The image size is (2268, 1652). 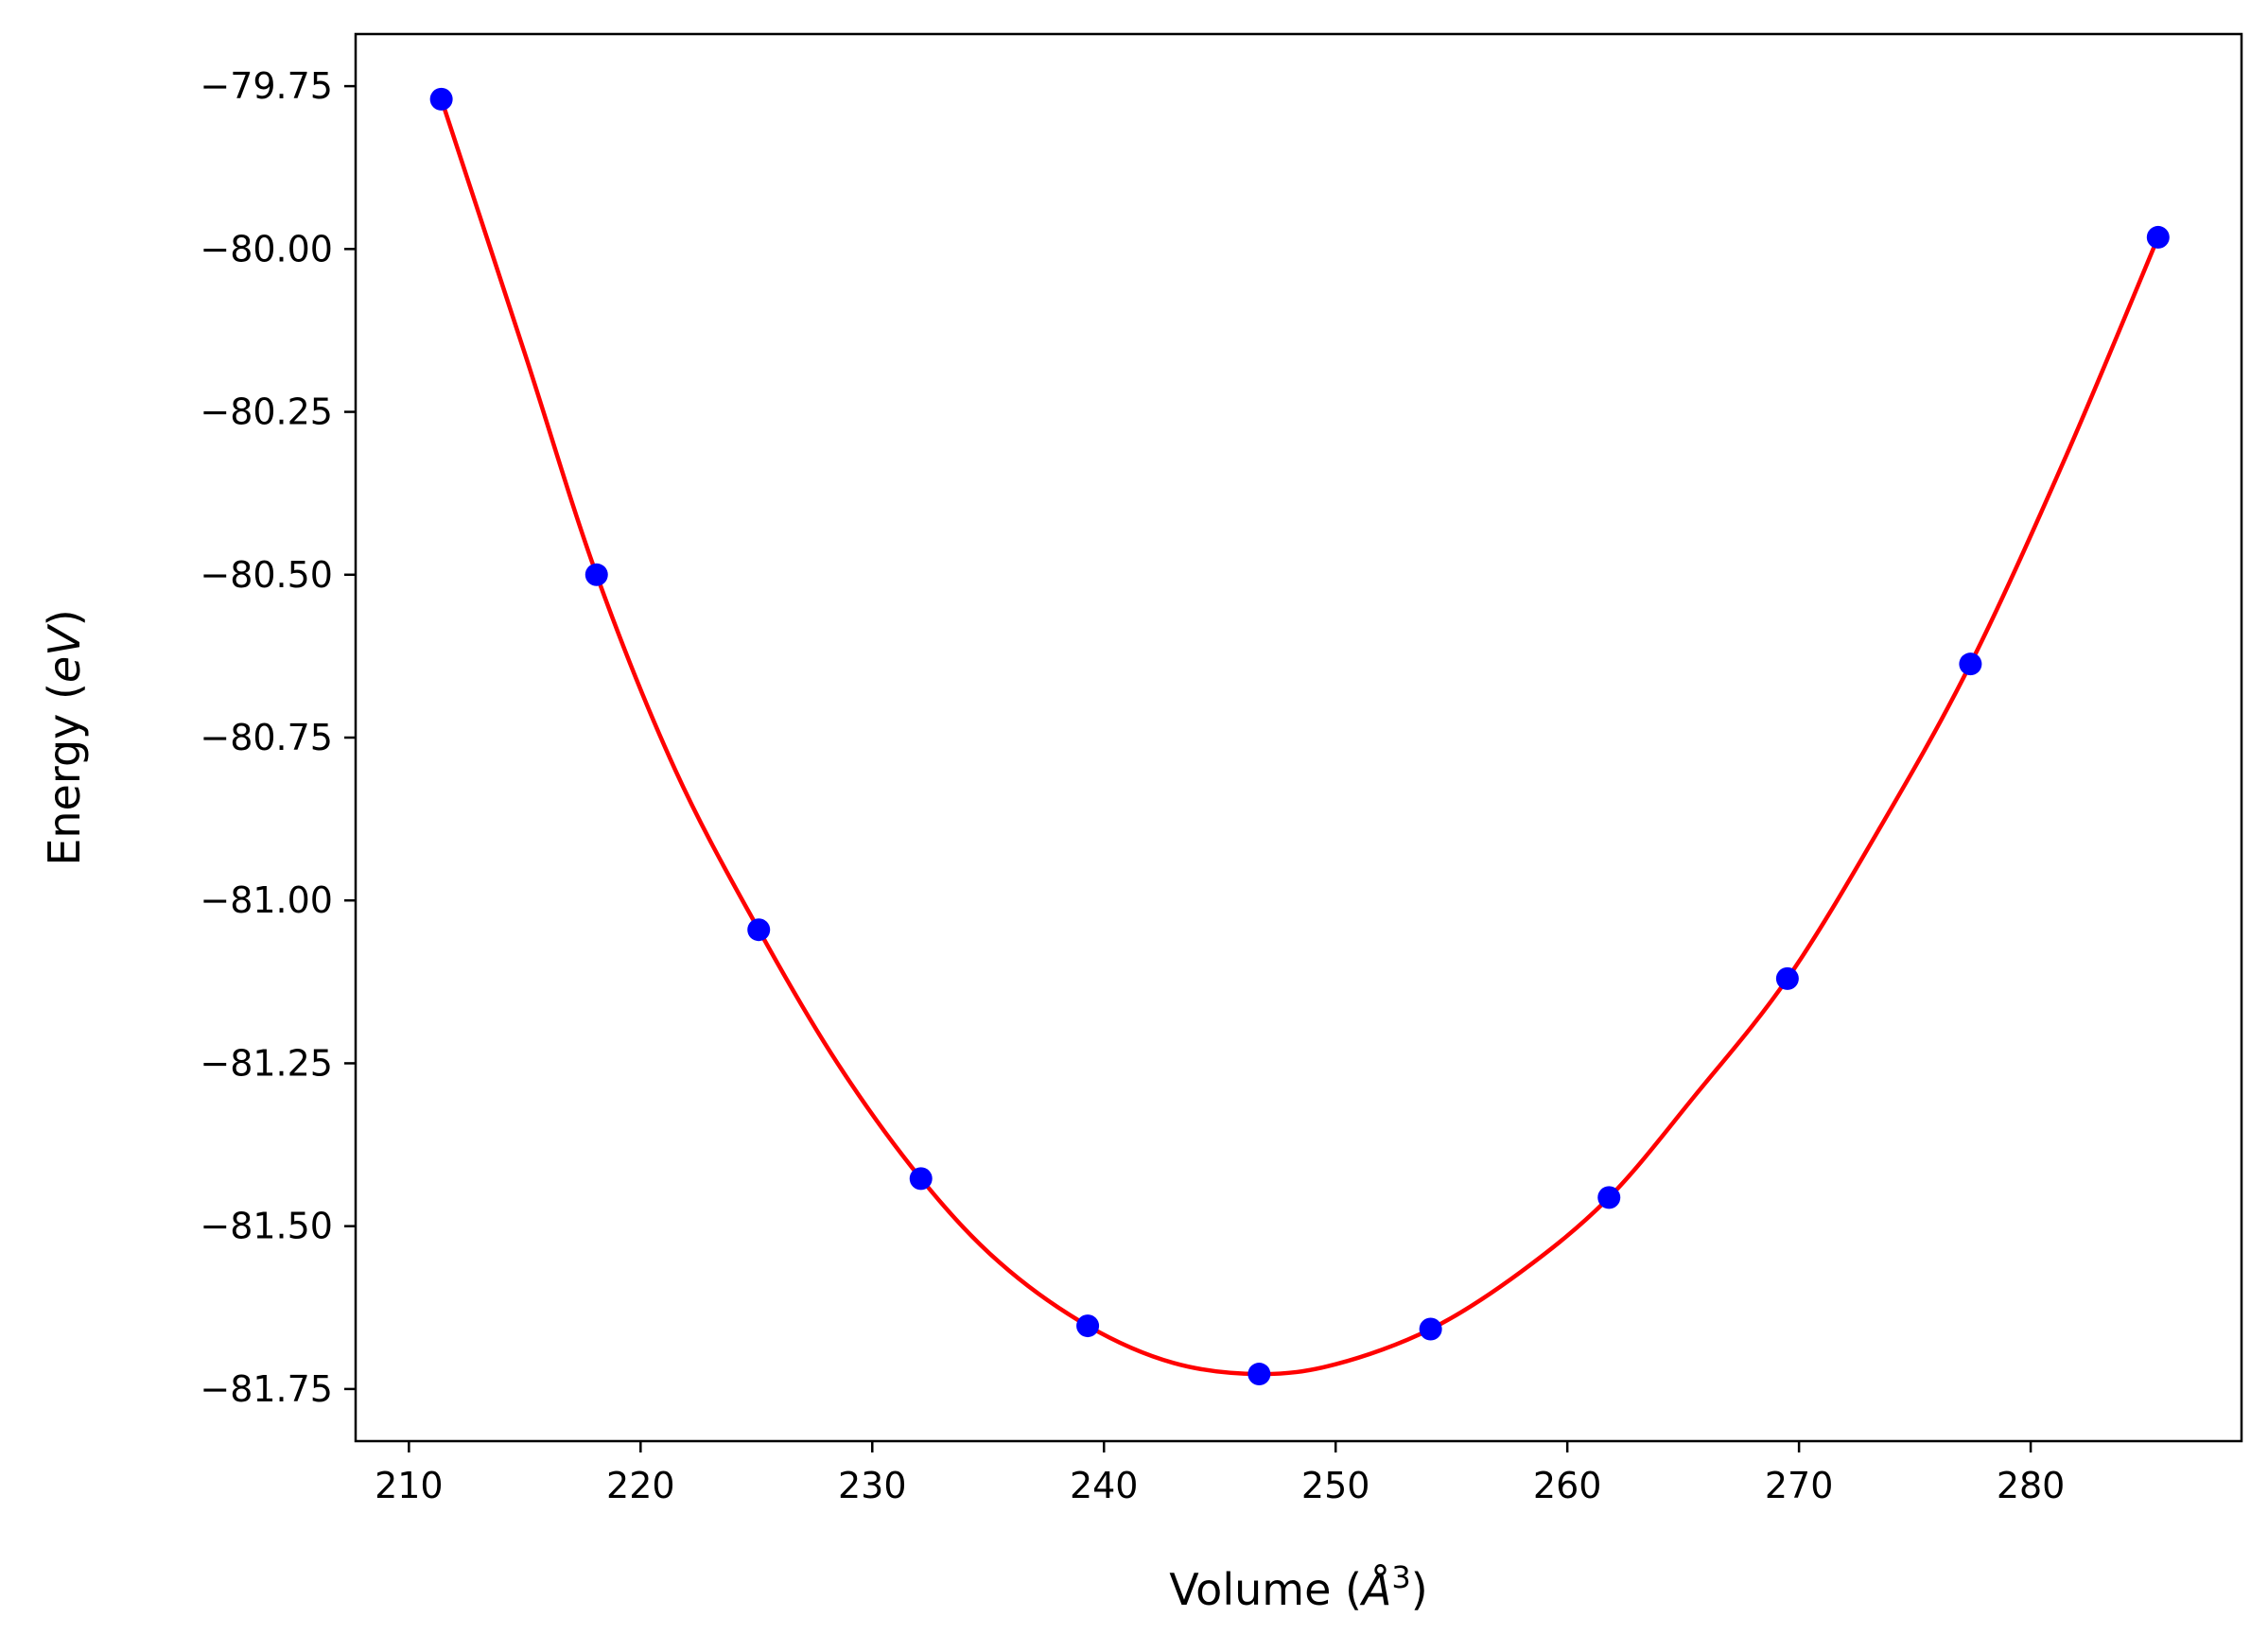 I want to click on y-tick-label-7: −81.25, so click(x=266, y=1063).